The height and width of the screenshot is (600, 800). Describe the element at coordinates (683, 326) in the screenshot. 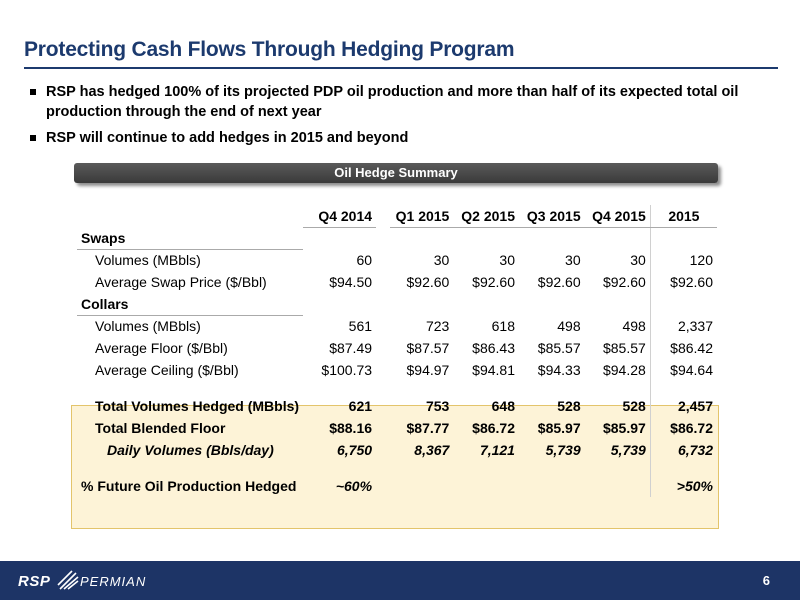

I see `cell: 2,337` at that location.